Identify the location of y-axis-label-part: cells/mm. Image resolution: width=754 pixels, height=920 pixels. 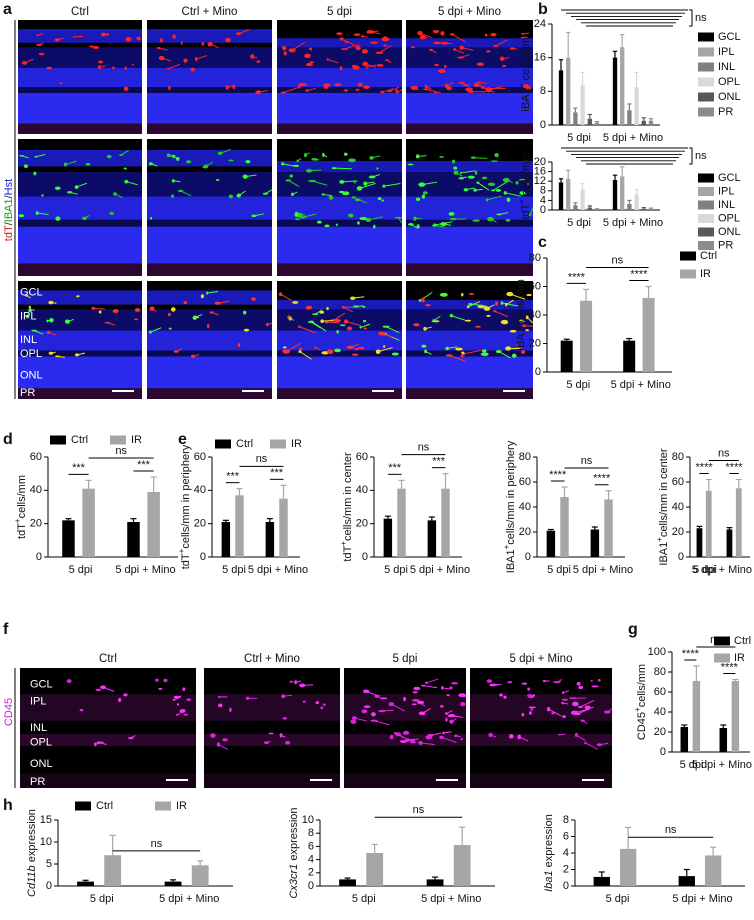
(526, 175).